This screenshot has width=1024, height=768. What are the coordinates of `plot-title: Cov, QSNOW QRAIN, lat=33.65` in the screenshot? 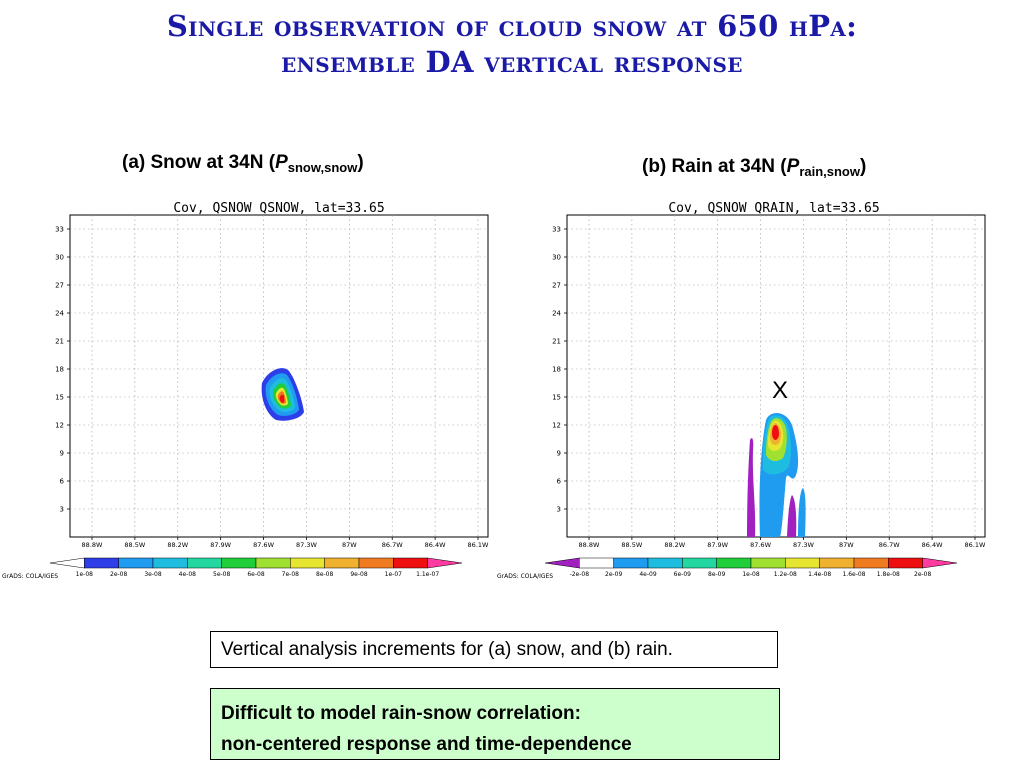 It's located at (773, 208).